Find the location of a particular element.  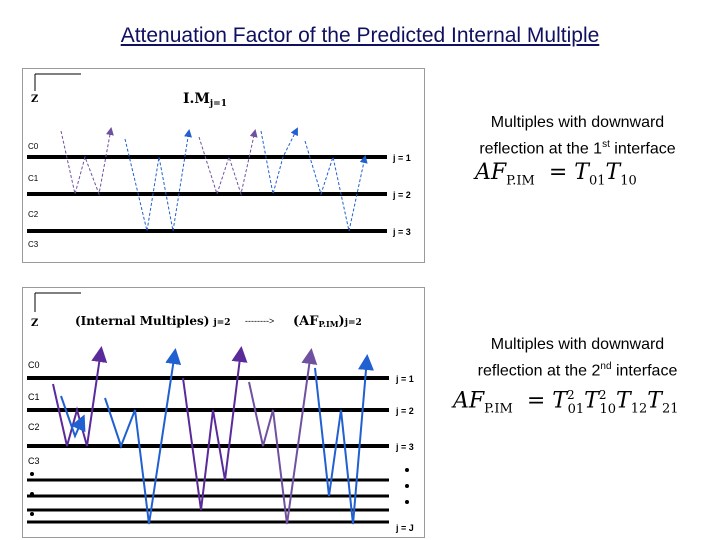

panel-heading-right: (AFP.IM)j=2 is located at coordinates (327, 321).